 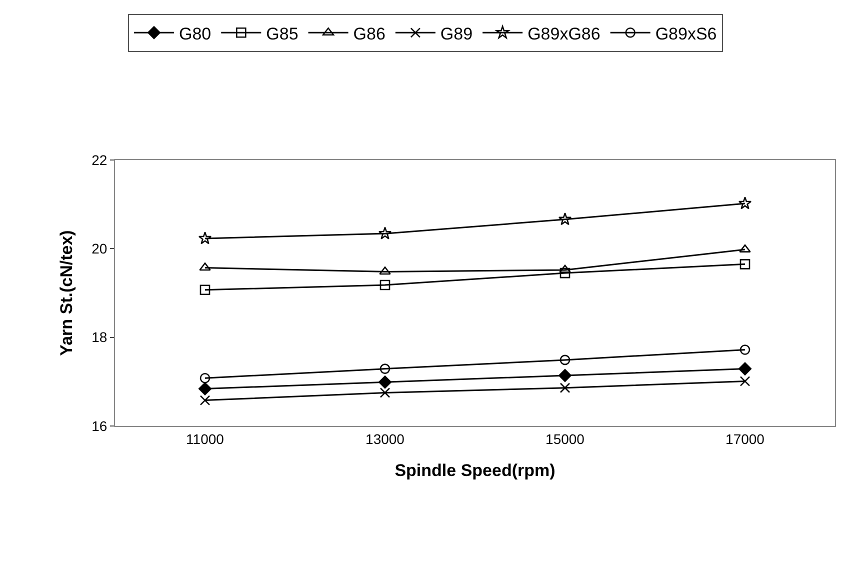 What do you see at coordinates (745, 438) in the screenshot?
I see `x-tick-label: 17000` at bounding box center [745, 438].